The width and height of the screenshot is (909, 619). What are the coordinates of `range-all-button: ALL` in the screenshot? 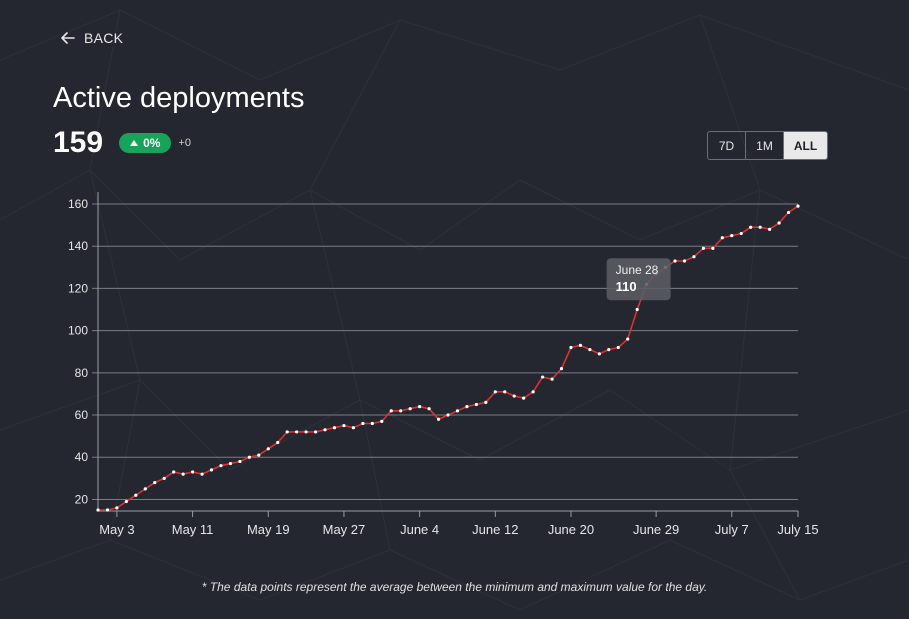 It's located at (805, 145).